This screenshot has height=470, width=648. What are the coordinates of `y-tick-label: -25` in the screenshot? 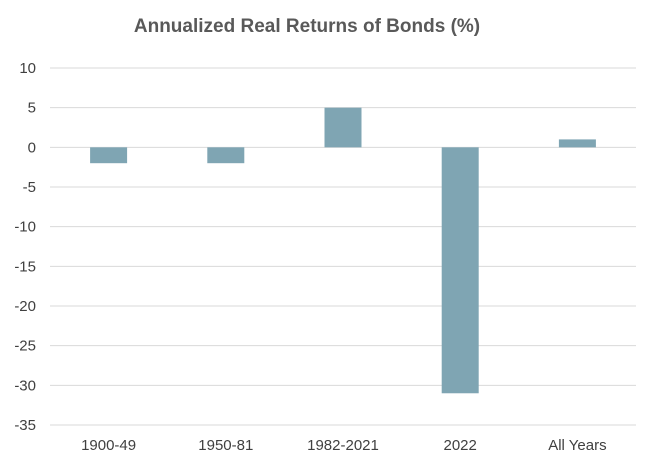 It's located at (25, 346).